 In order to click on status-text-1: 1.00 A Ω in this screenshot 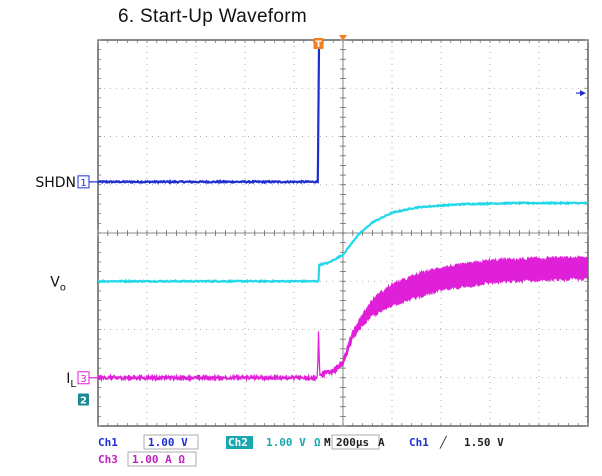, I will do `click(158, 459)`.